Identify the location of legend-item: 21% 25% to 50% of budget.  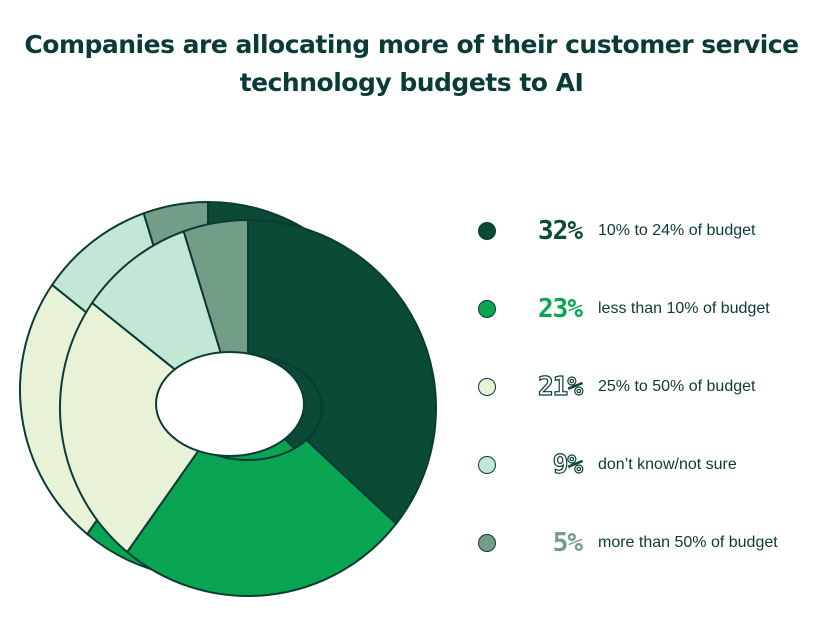
(640, 388).